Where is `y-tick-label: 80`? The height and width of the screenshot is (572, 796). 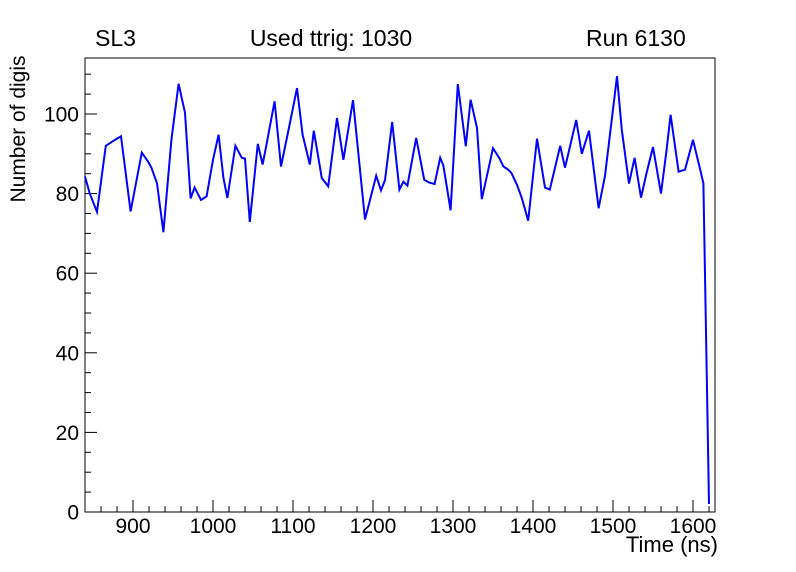
y-tick-label: 80 is located at coordinates (67, 194).